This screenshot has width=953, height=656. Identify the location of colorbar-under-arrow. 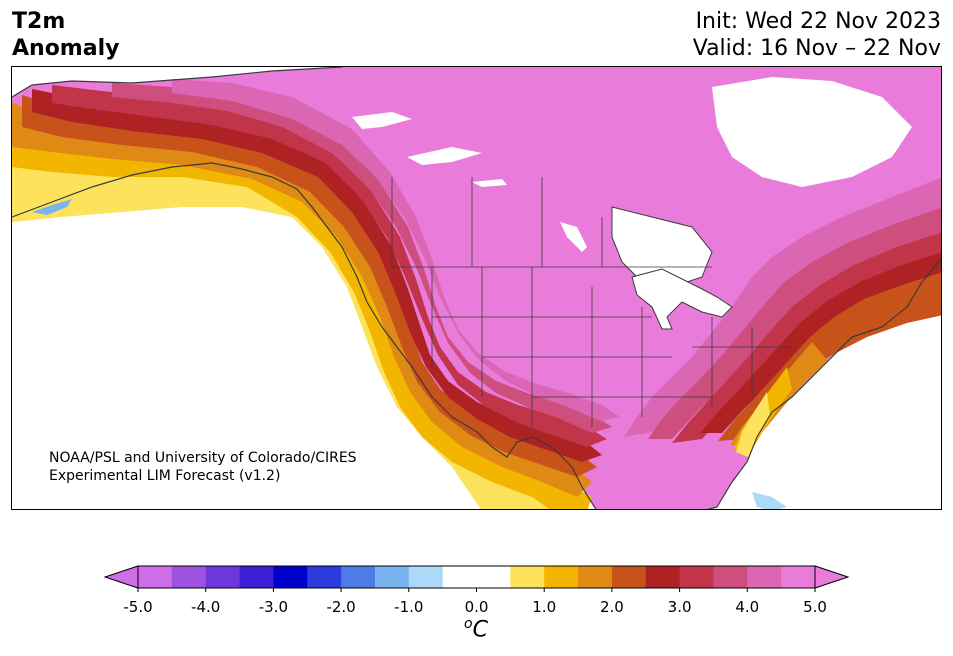
(121, 577).